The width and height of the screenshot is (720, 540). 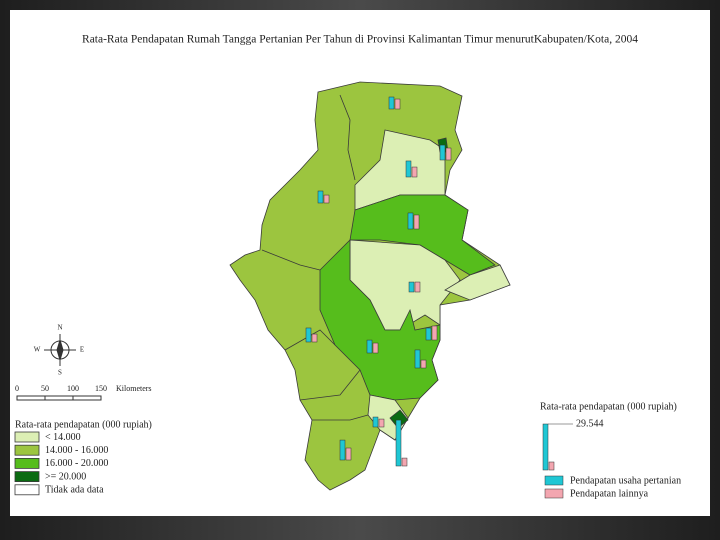 I want to click on legend-title: Rata-rata pendapatan (000 rupiah), so click(x=83, y=424).